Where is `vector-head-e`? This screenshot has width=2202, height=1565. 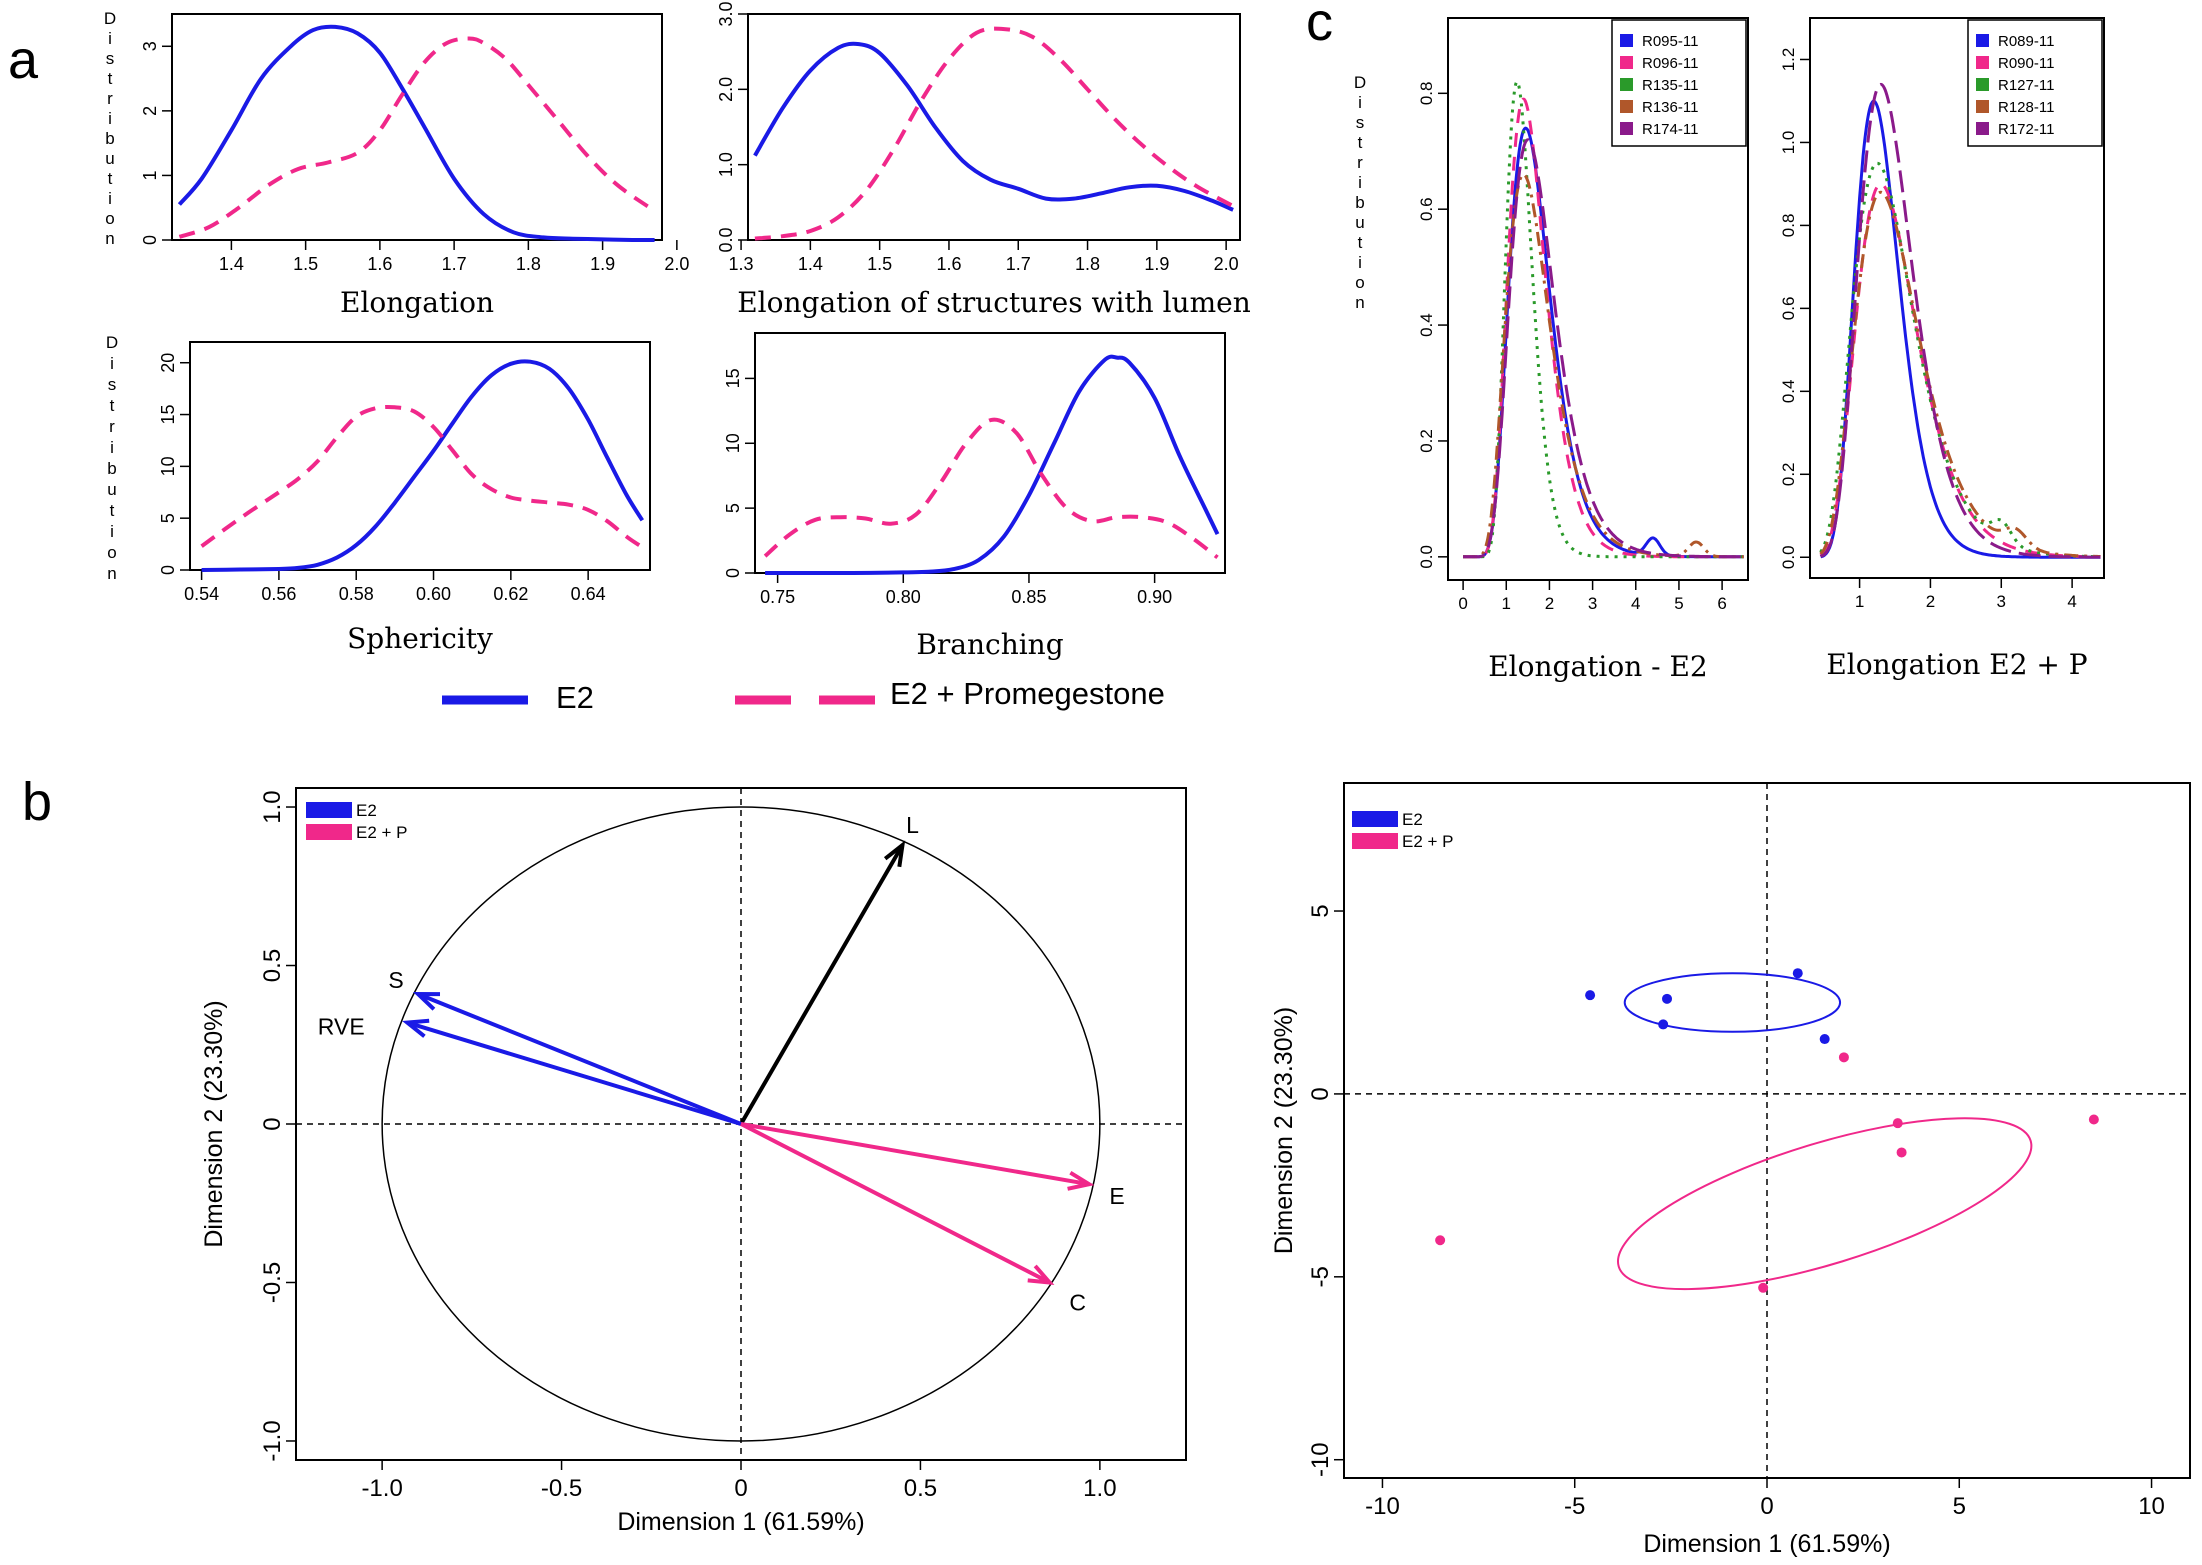
vector-head-e is located at coordinates (1081, 1180).